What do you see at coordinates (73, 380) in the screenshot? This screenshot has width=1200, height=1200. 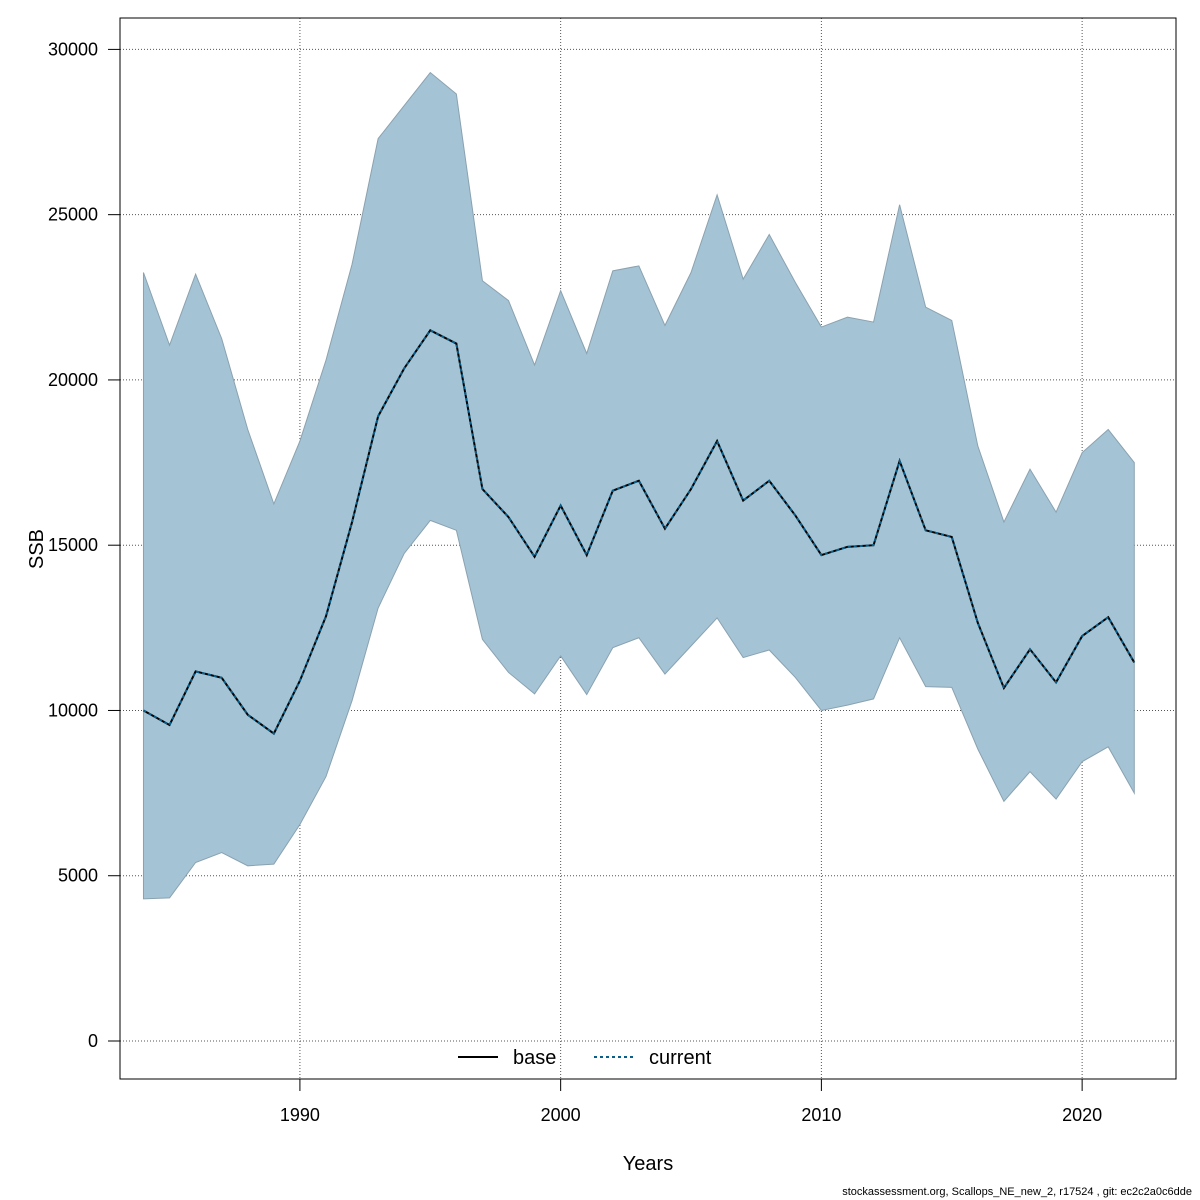 I see `y-tick-label: 20000` at bounding box center [73, 380].